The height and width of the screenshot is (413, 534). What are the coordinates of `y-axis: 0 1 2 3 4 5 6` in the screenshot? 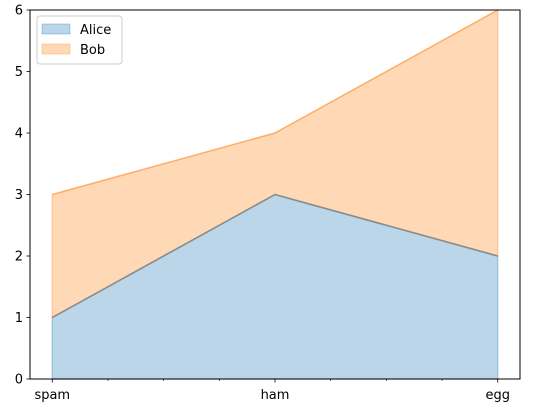 It's located at (22, 196).